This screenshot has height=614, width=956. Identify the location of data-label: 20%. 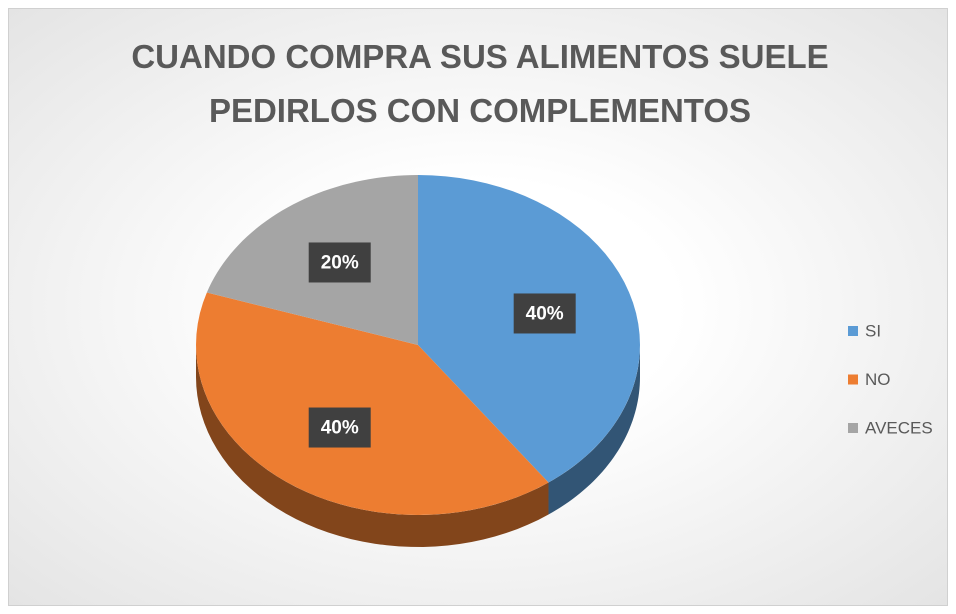
(340, 262).